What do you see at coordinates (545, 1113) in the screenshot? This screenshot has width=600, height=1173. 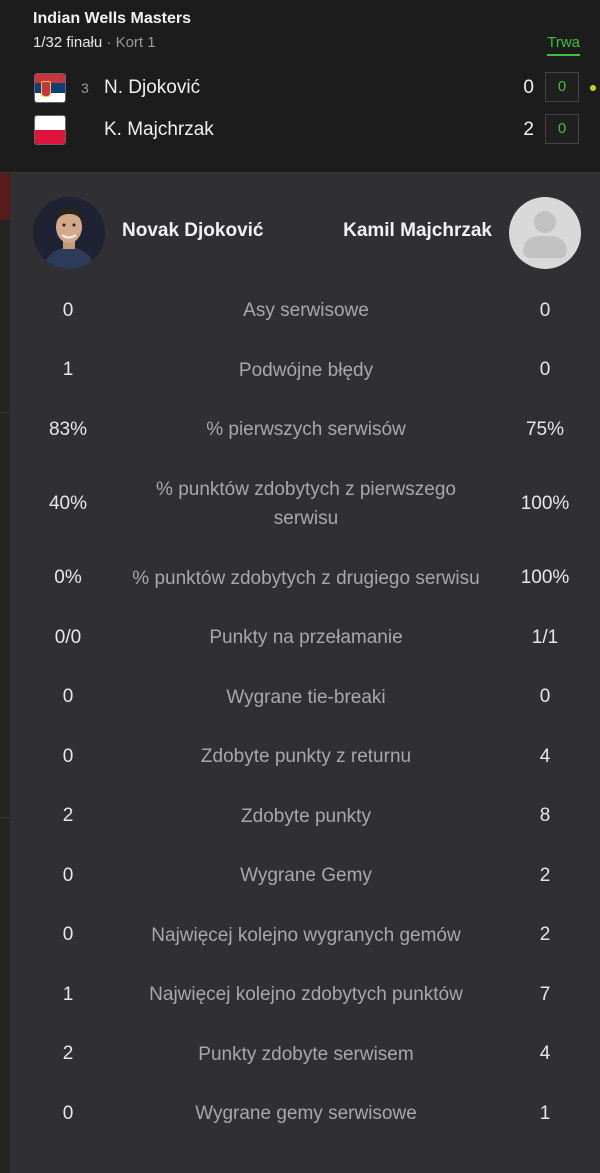 I see `stat-right-value: 1` at bounding box center [545, 1113].